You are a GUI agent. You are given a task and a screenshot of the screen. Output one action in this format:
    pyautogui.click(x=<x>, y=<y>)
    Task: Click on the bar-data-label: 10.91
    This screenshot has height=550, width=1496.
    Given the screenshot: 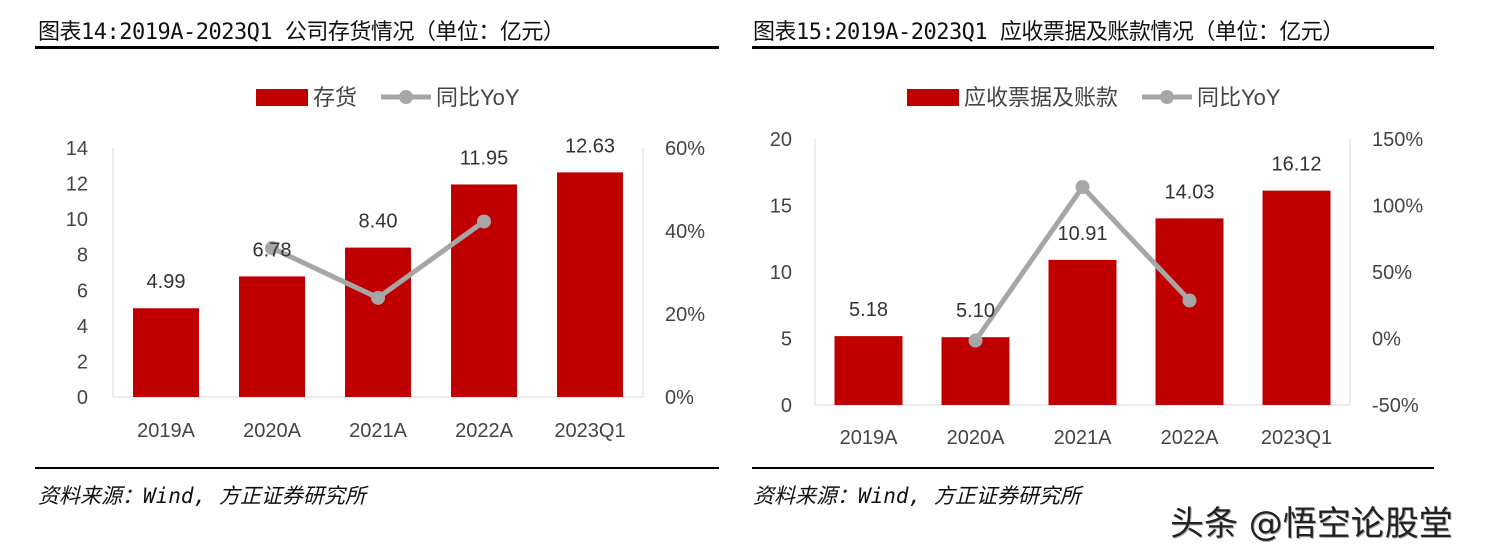 What is the action you would take?
    pyautogui.click(x=1082, y=234)
    